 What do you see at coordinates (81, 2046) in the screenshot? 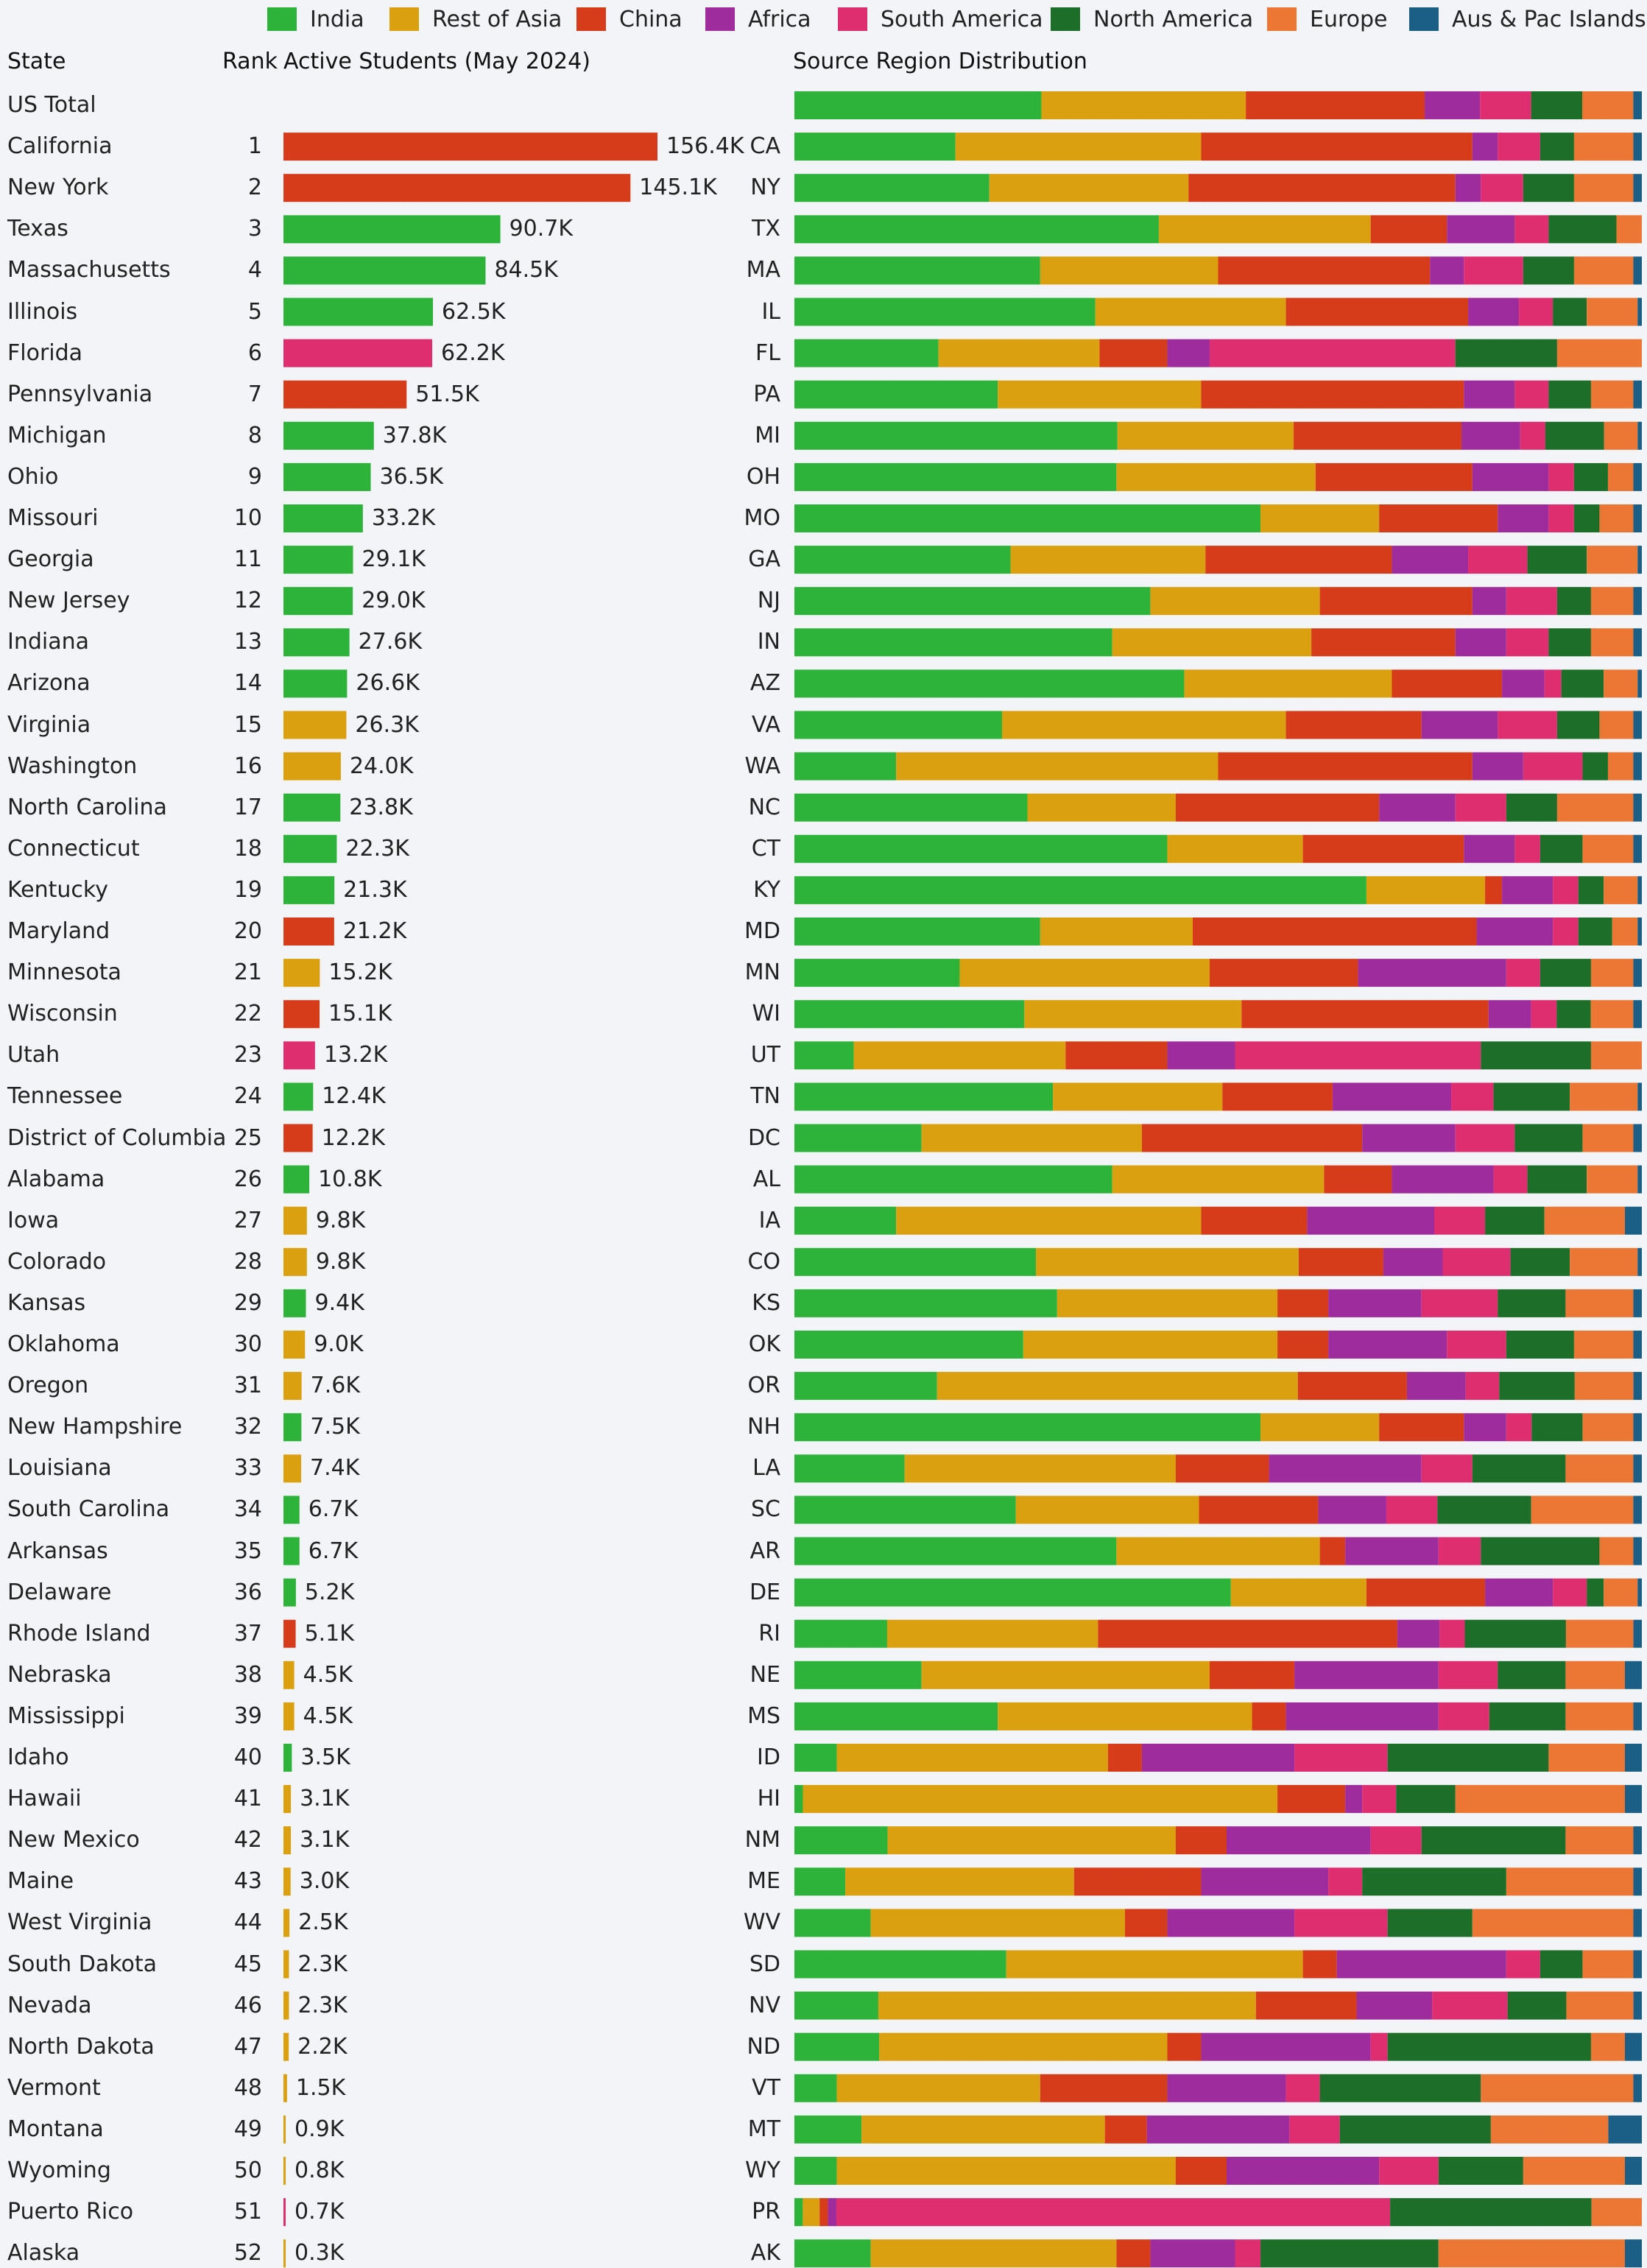
I see `state-label: North Dakota` at bounding box center [81, 2046].